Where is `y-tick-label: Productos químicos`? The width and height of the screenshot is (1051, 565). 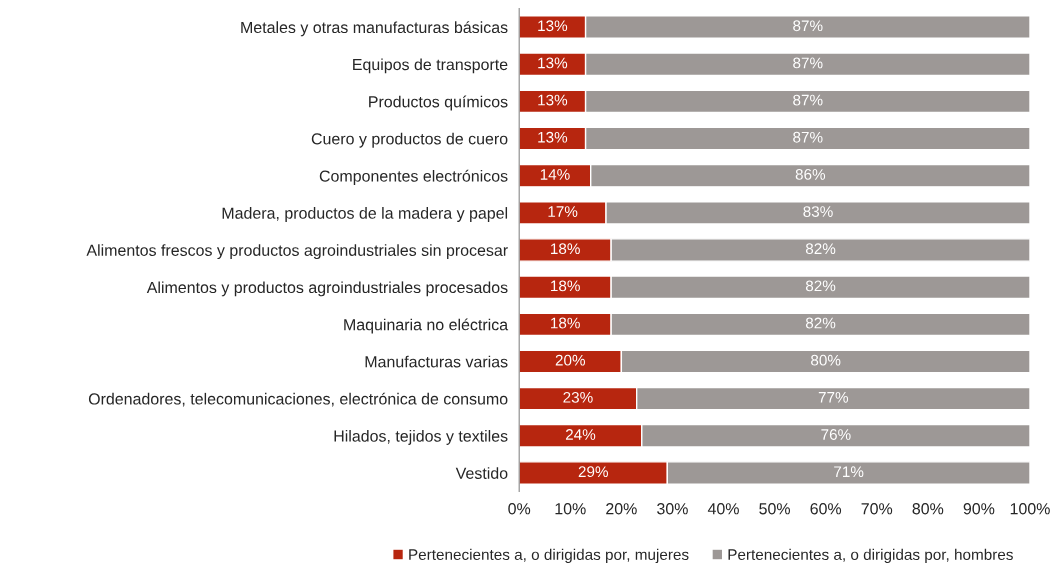 y-tick-label: Productos químicos is located at coordinates (438, 103).